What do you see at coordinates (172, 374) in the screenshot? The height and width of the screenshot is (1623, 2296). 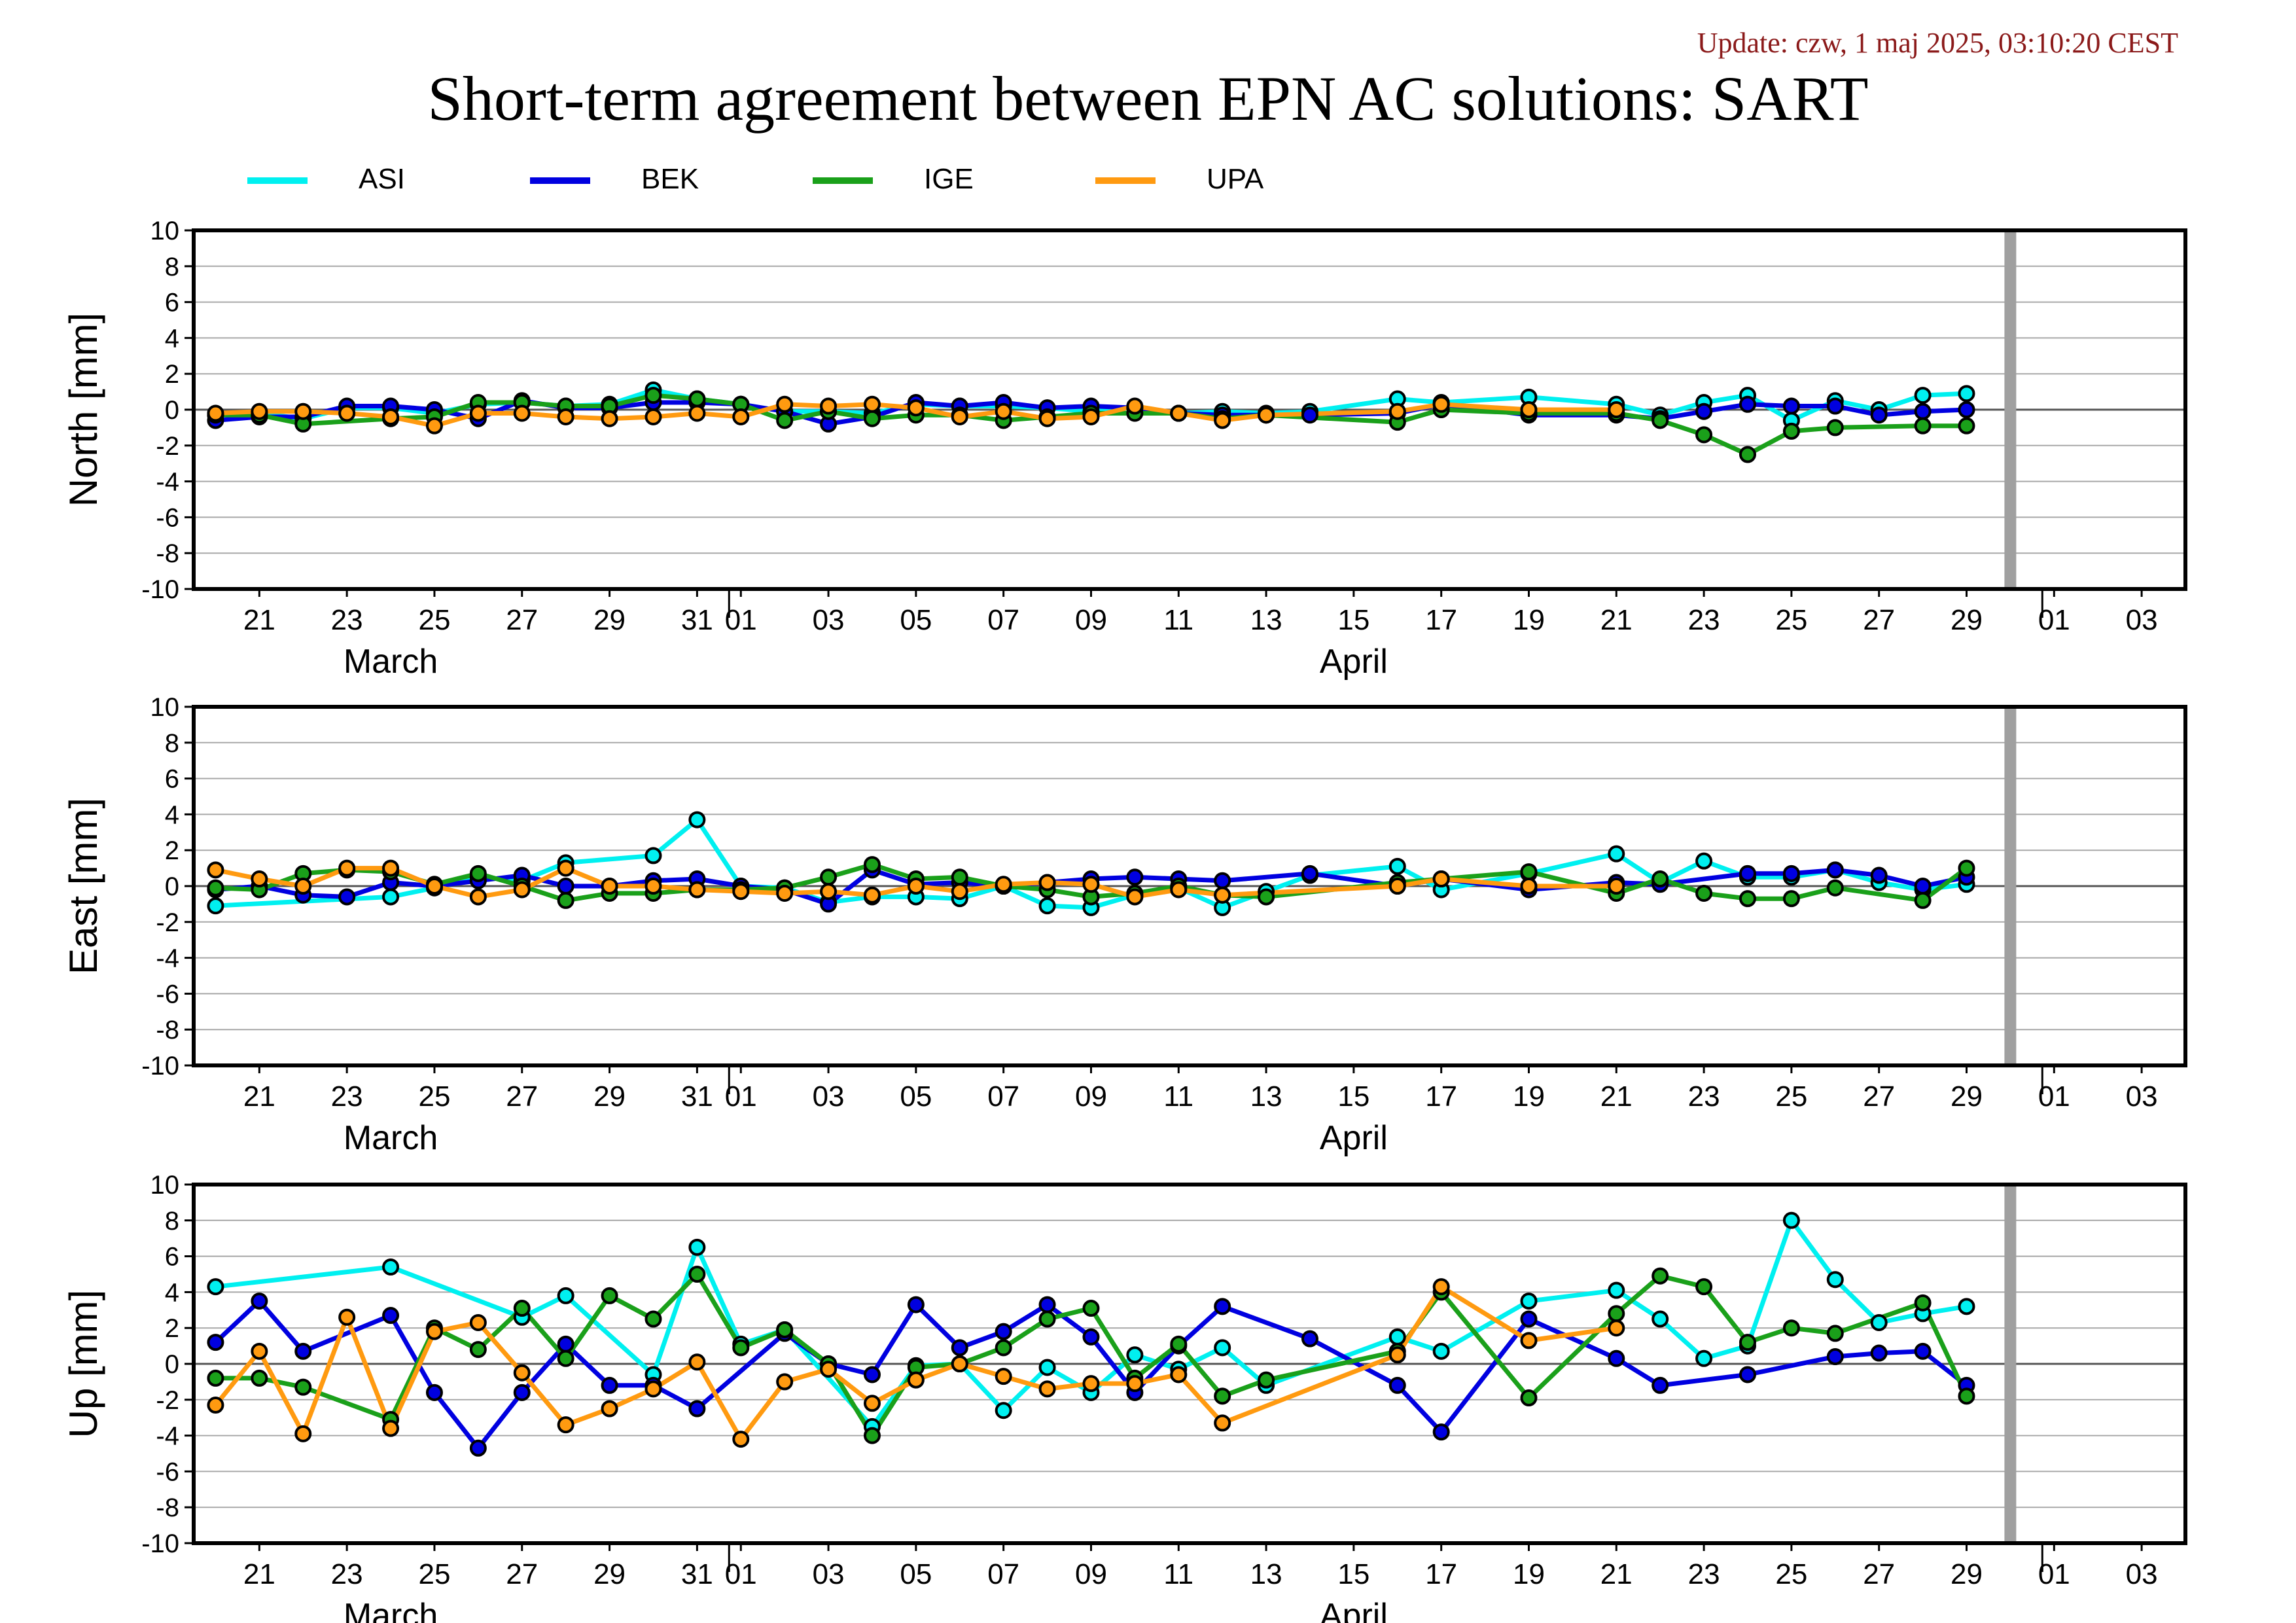 I see `y-tick-label: 2` at bounding box center [172, 374].